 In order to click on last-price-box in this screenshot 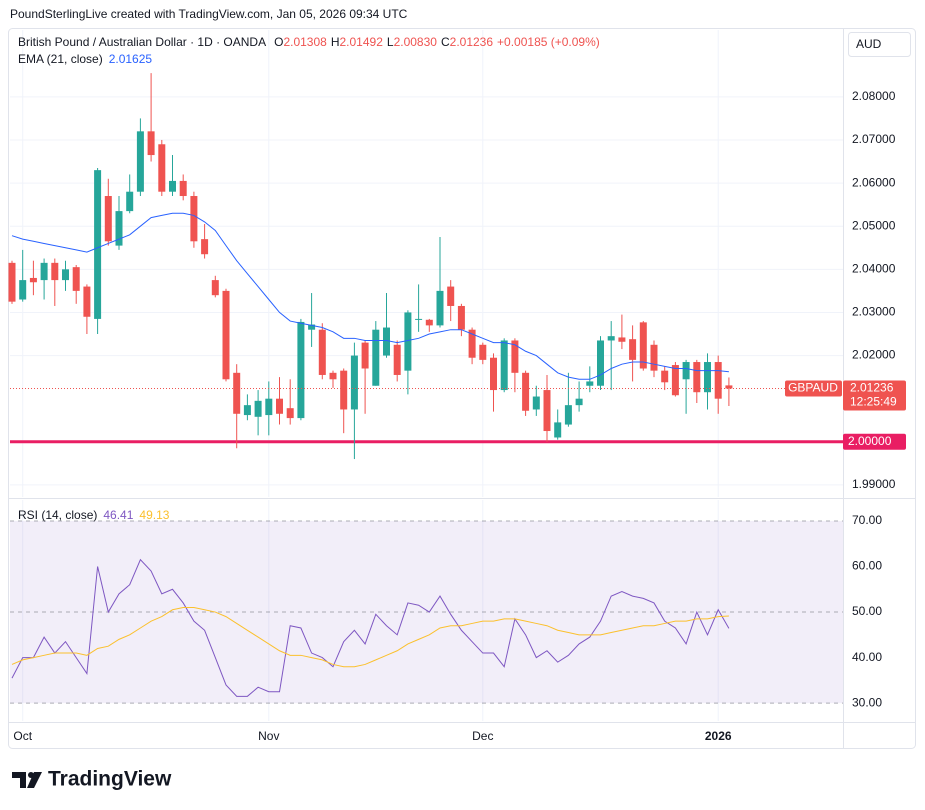, I will do `click(874, 395)`.